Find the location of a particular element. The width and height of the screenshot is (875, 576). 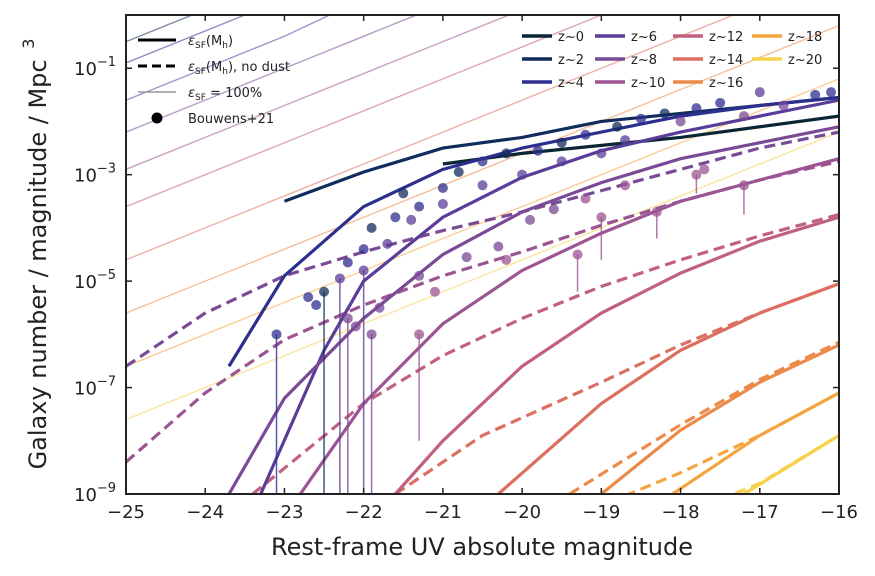

x-tick-label: −23 is located at coordinates (284, 512).